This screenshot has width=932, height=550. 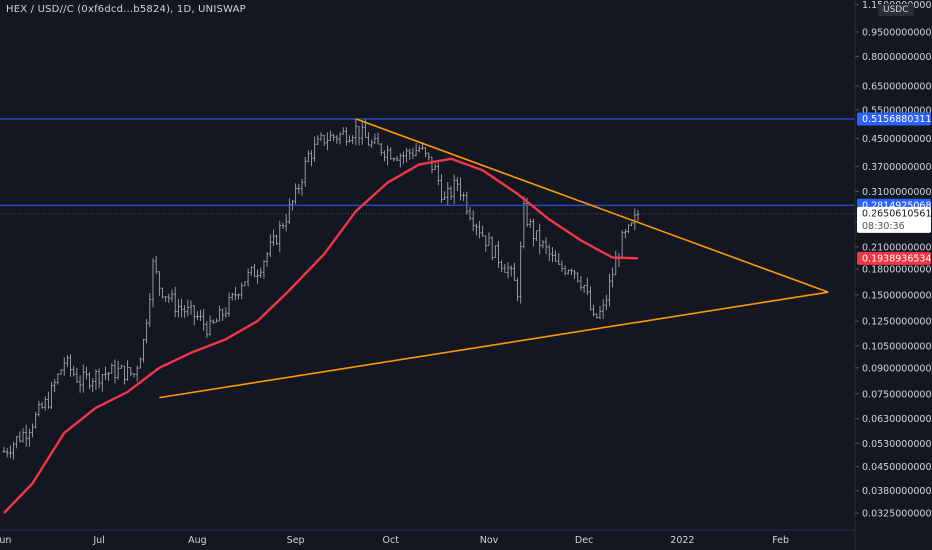 I want to click on price-axis-tick-label: 0.0380000000, so click(x=897, y=491).